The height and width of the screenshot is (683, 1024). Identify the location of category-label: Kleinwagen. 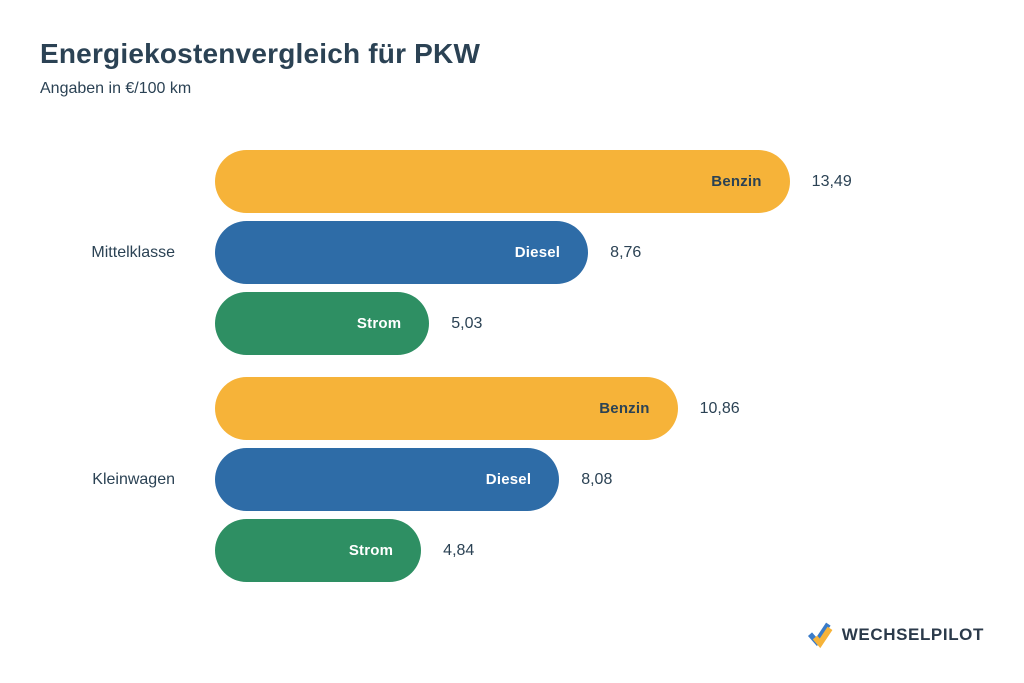
(133, 479).